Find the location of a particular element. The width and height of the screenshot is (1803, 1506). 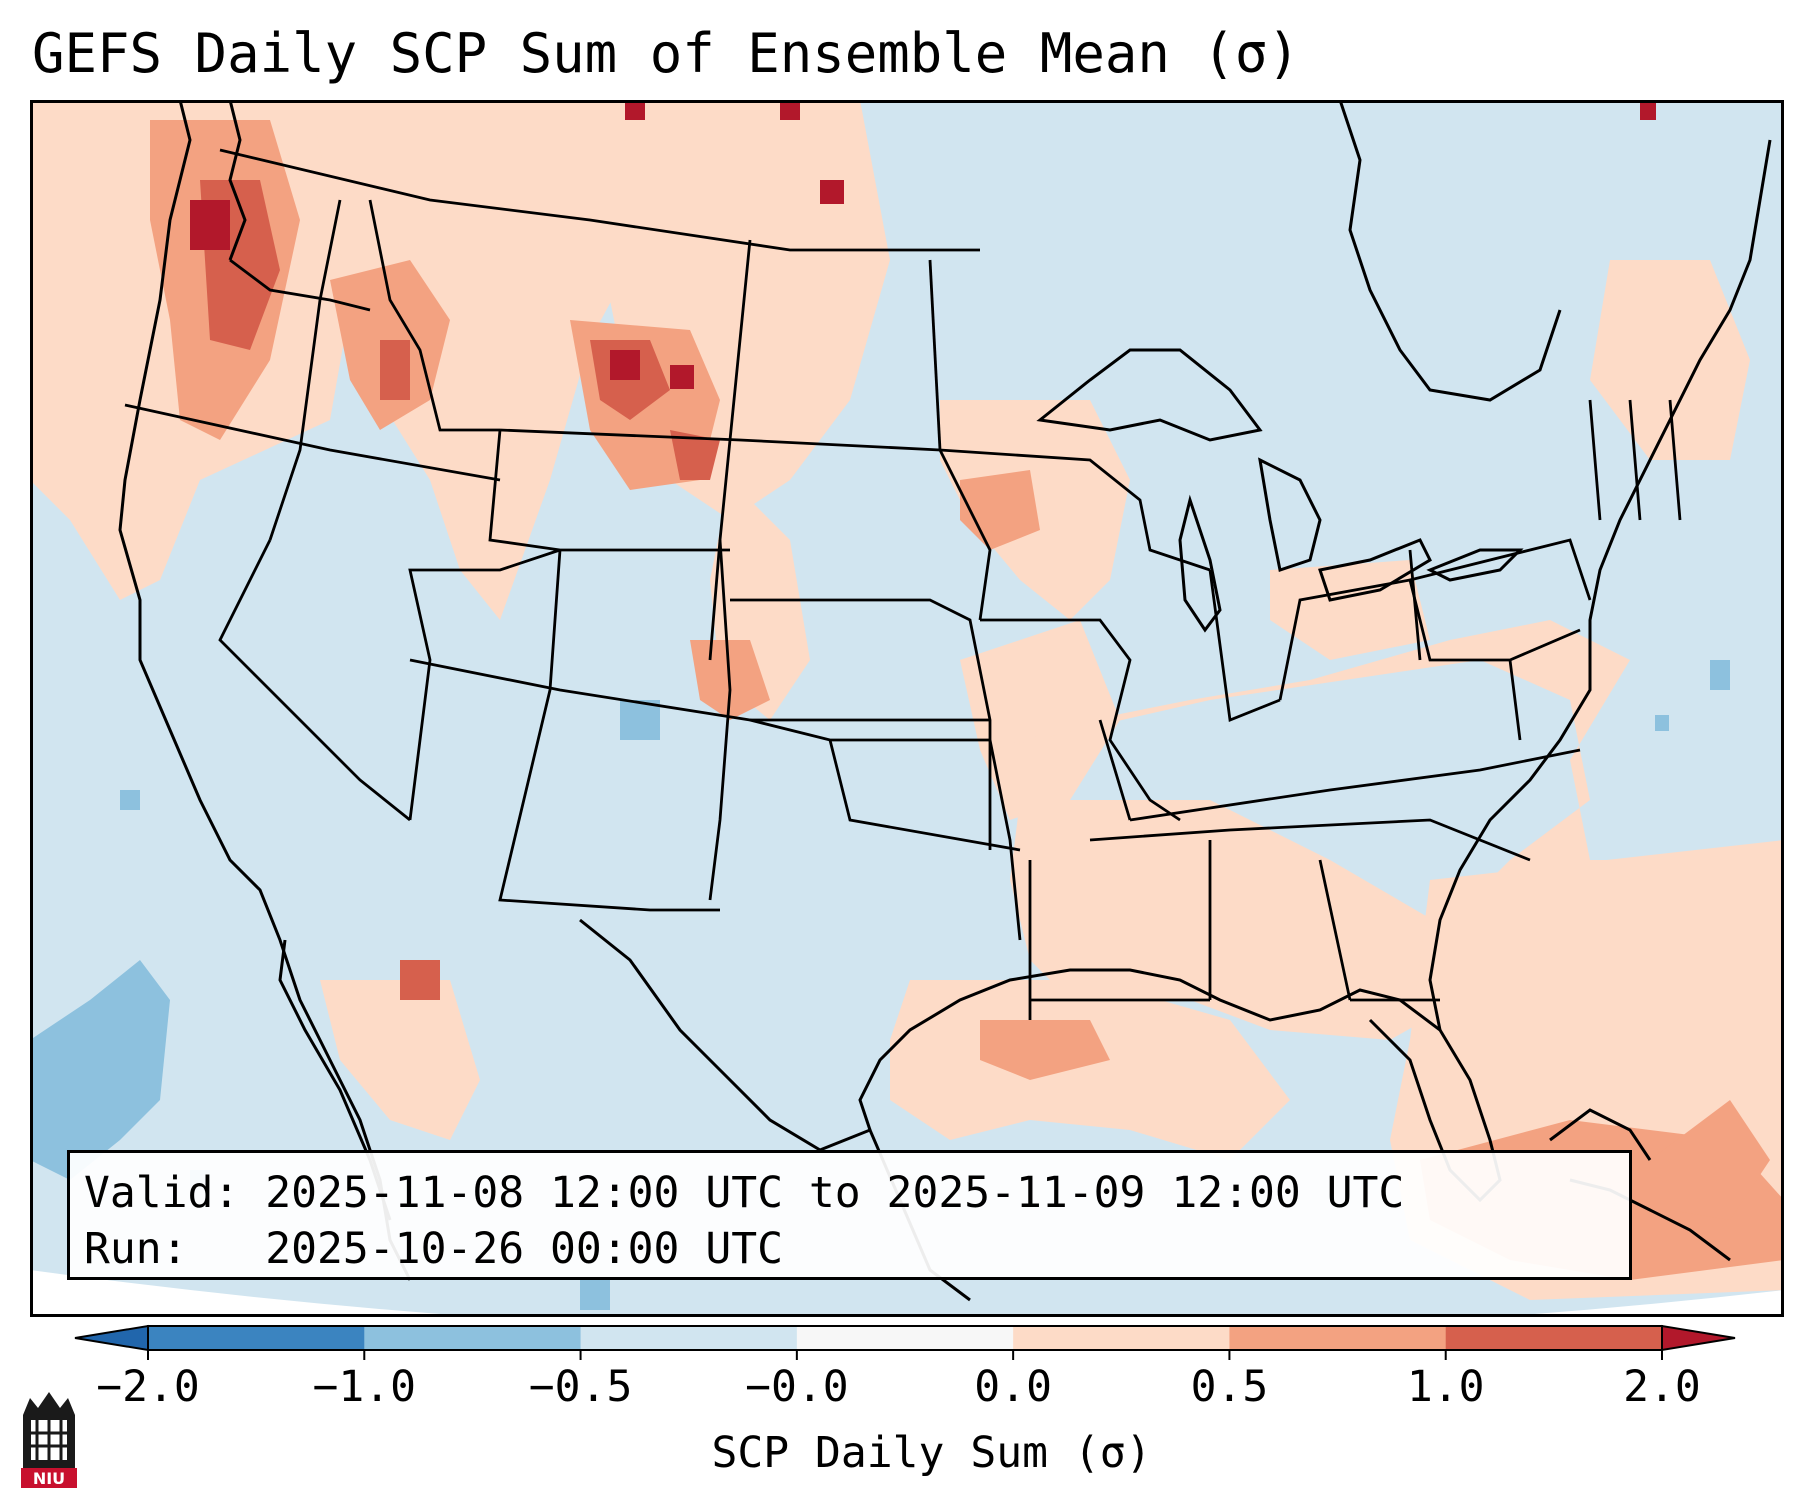

colorbar-tick-label: 0.5 is located at coordinates (1229, 1387).